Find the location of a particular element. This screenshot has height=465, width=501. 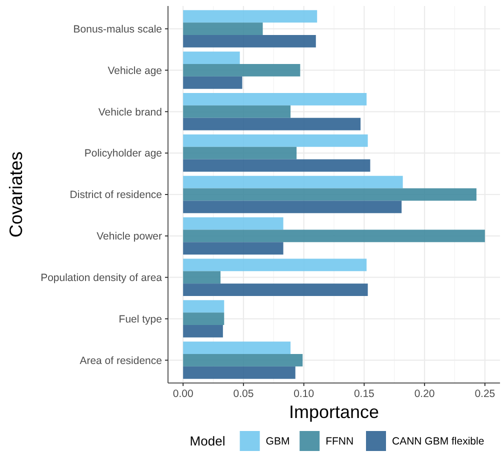

legend-label: GBM is located at coordinates (278, 442).